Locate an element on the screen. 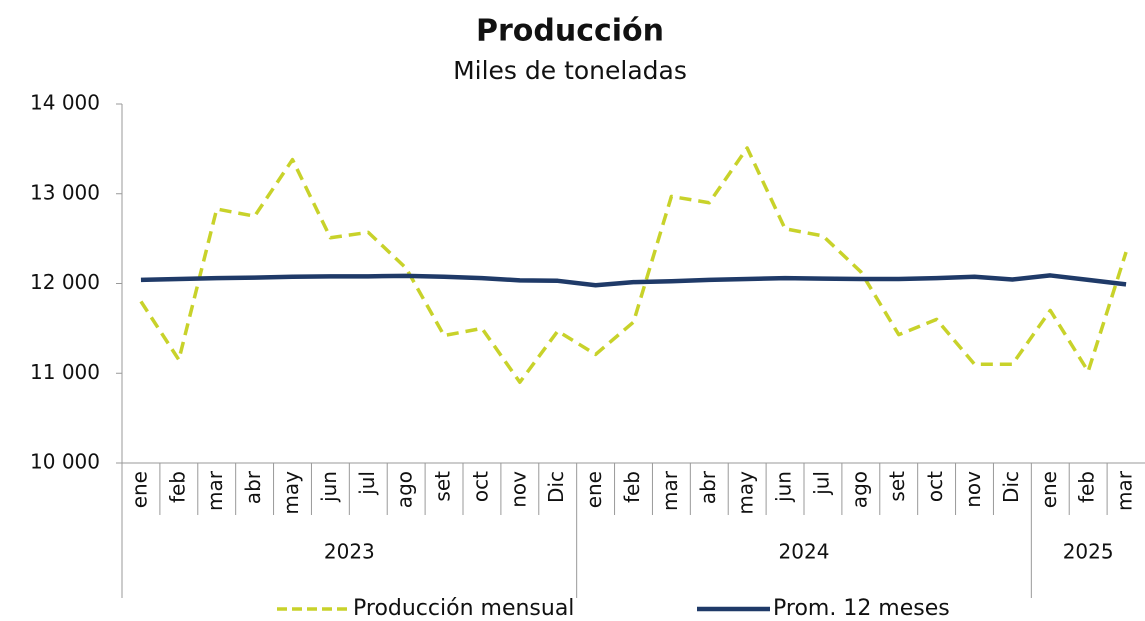 This screenshot has height=621, width=1145. year-label: 2025 is located at coordinates (1088, 552).